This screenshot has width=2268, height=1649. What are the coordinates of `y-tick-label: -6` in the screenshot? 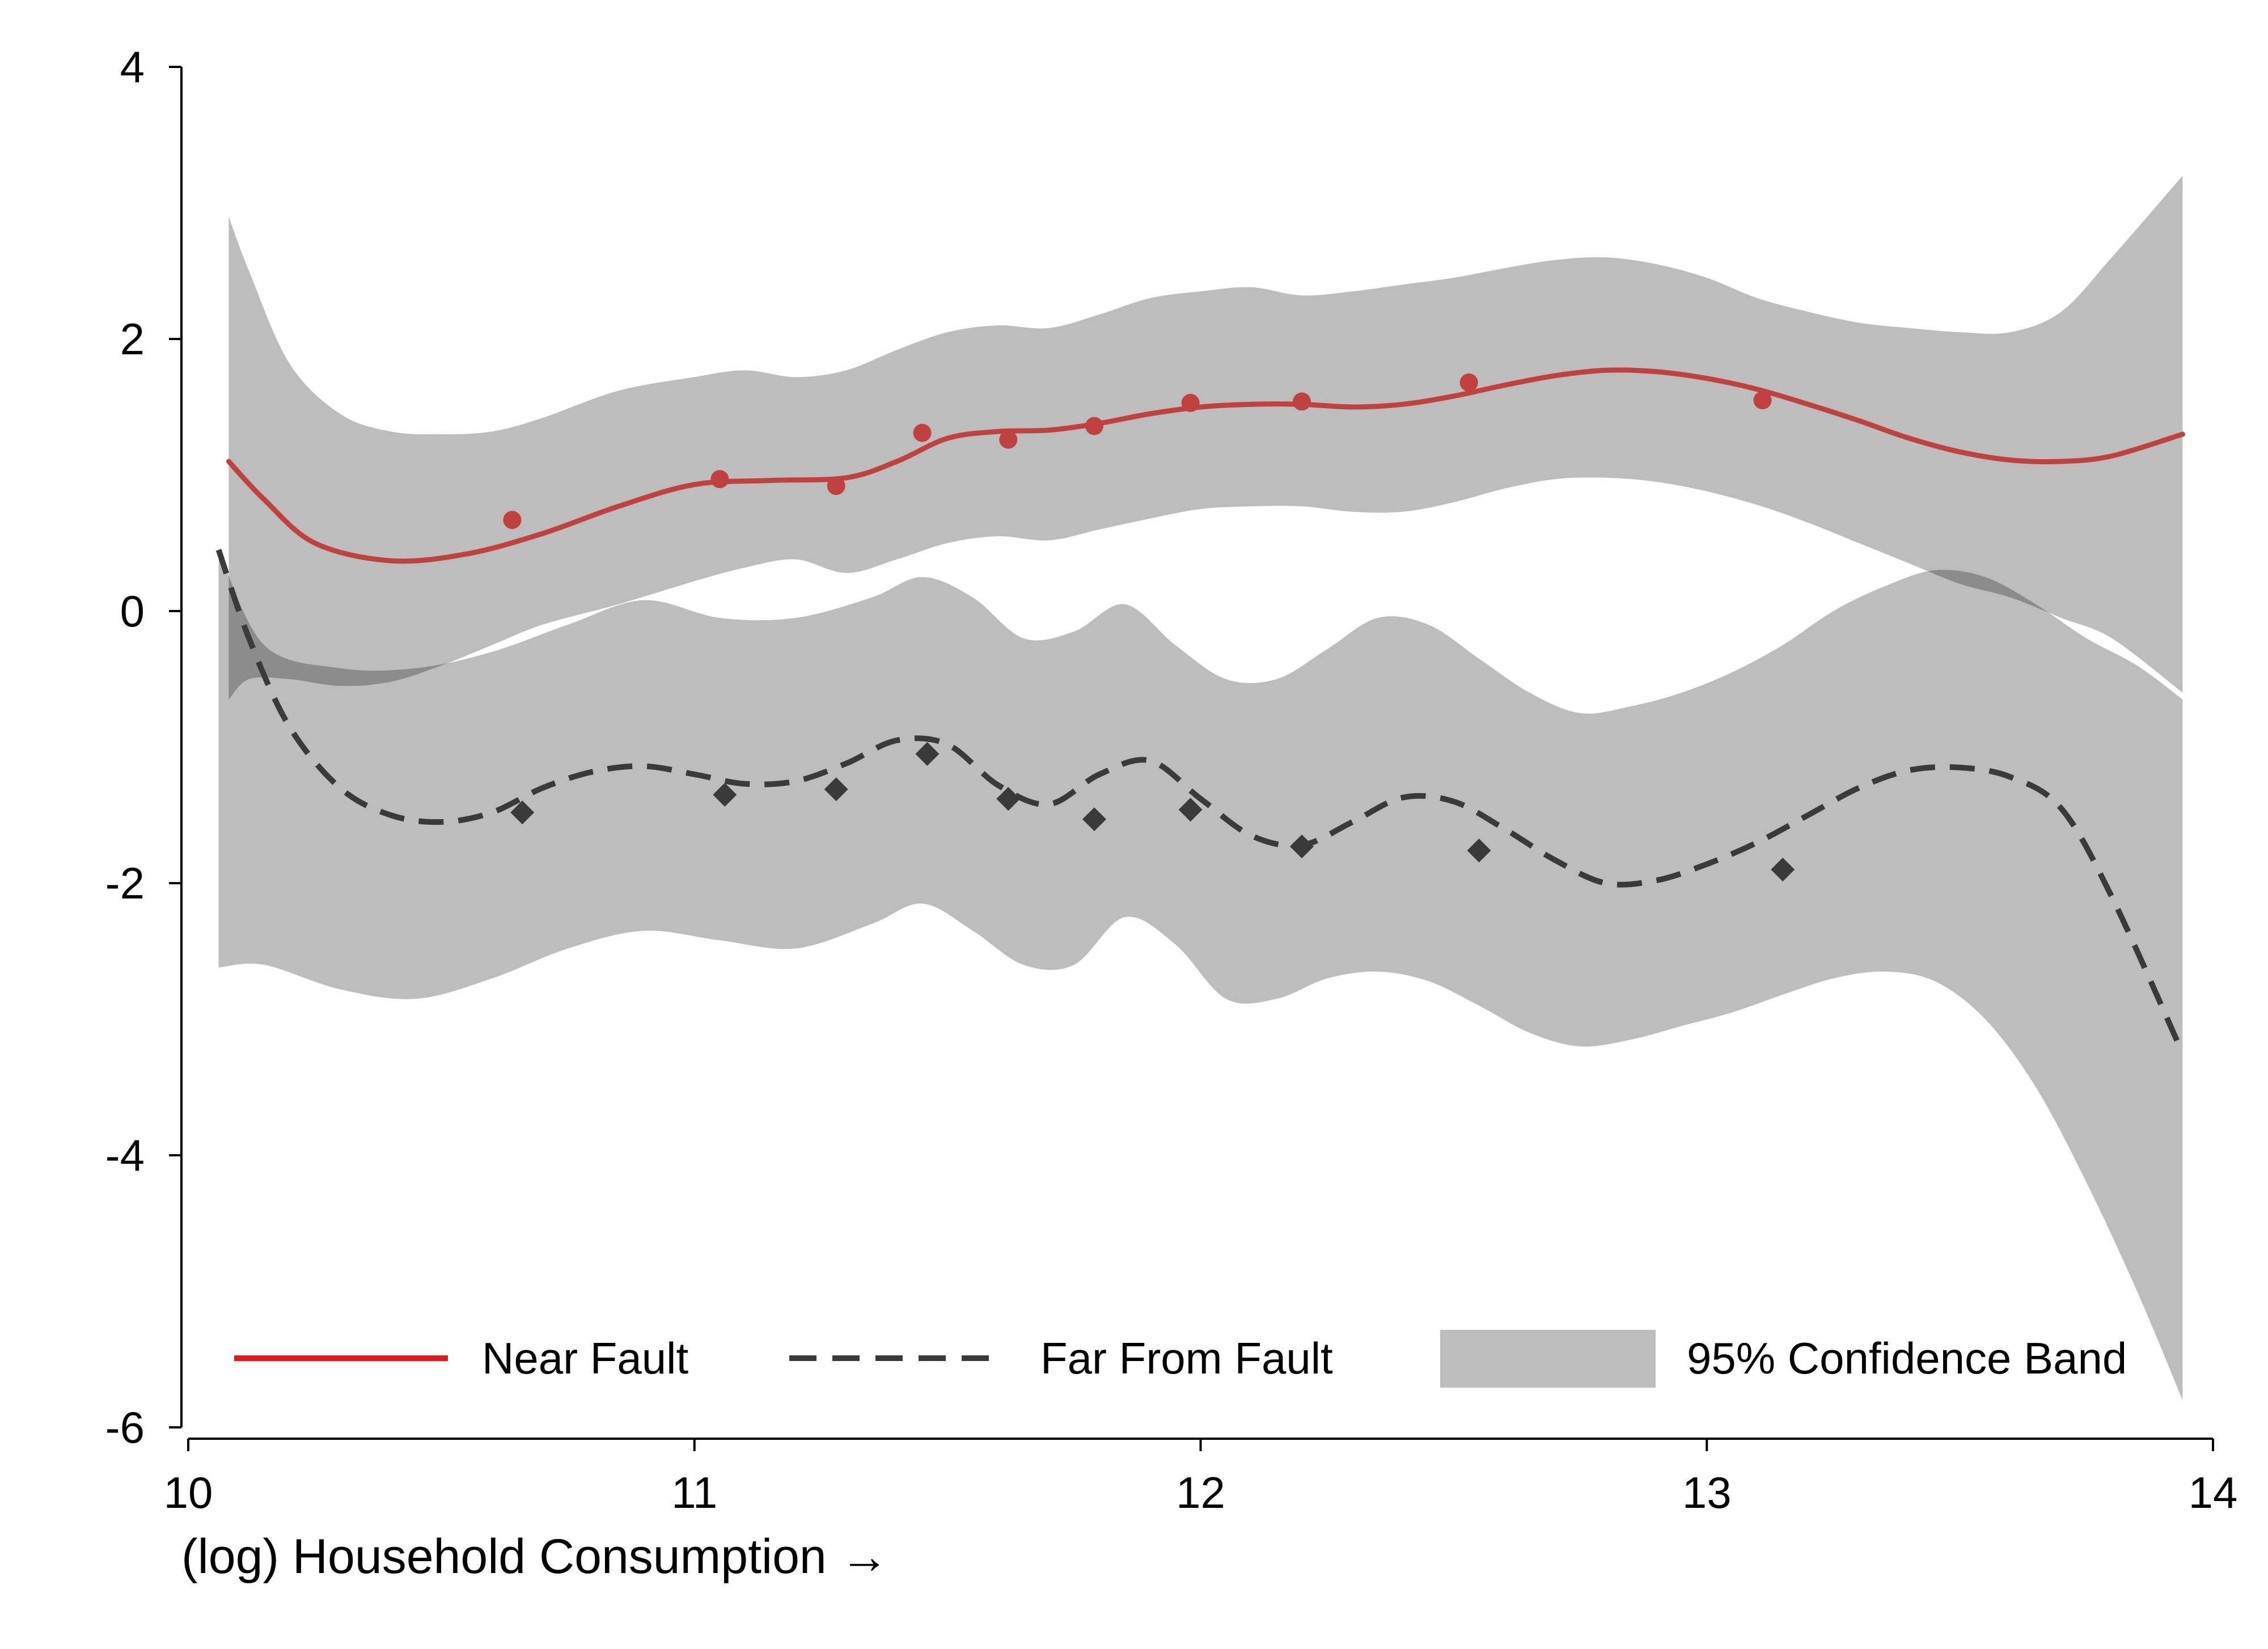 It's located at (125, 1427).